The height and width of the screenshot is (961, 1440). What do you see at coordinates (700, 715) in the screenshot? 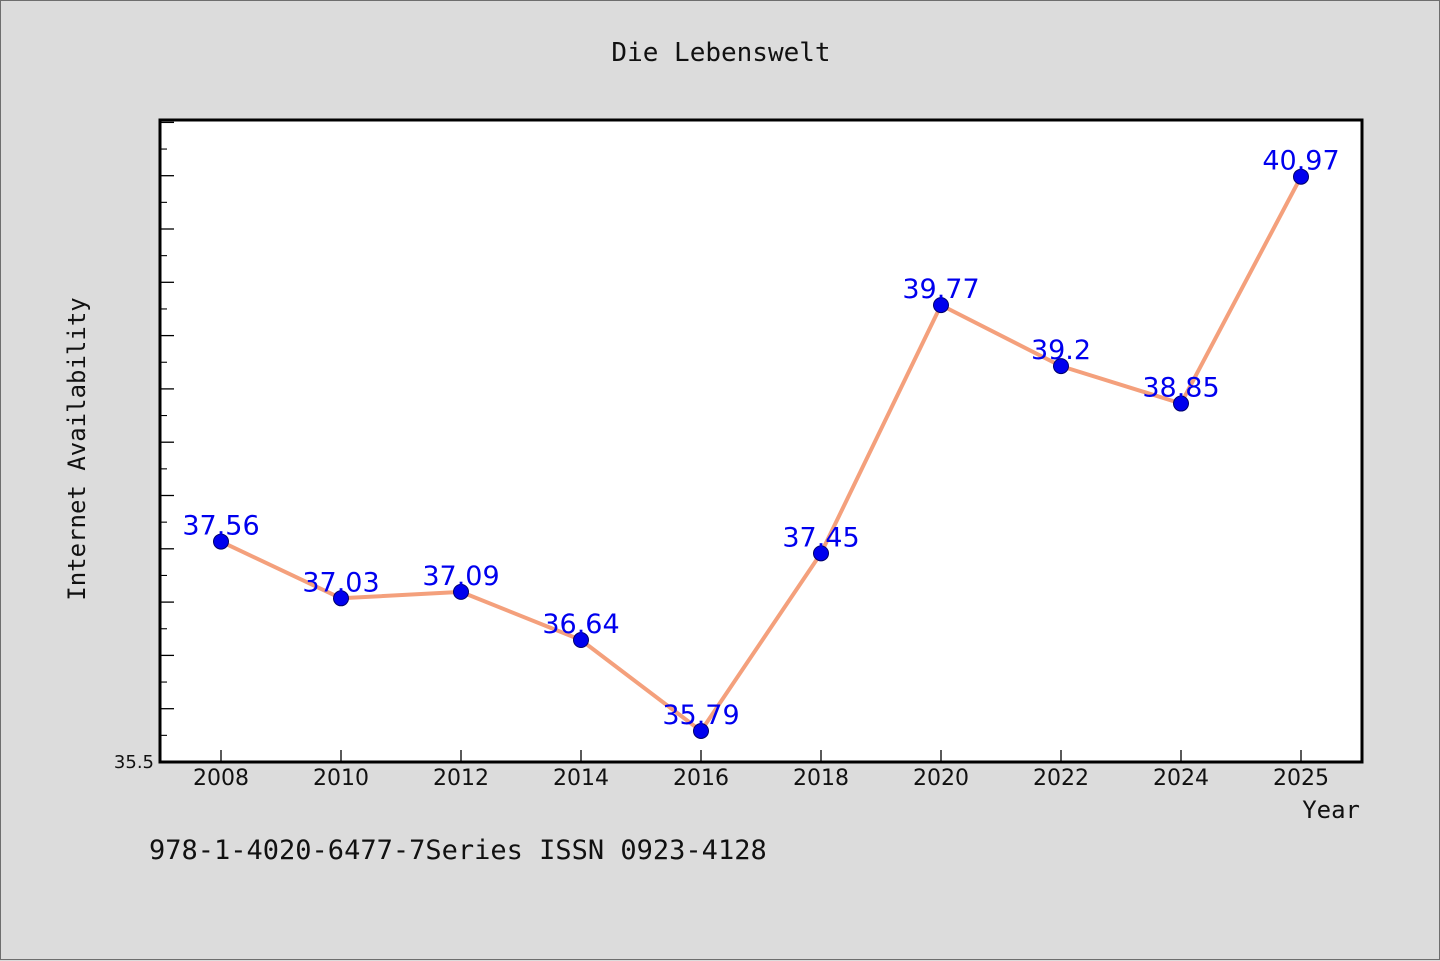
I see `data-label: 35.79` at bounding box center [700, 715].